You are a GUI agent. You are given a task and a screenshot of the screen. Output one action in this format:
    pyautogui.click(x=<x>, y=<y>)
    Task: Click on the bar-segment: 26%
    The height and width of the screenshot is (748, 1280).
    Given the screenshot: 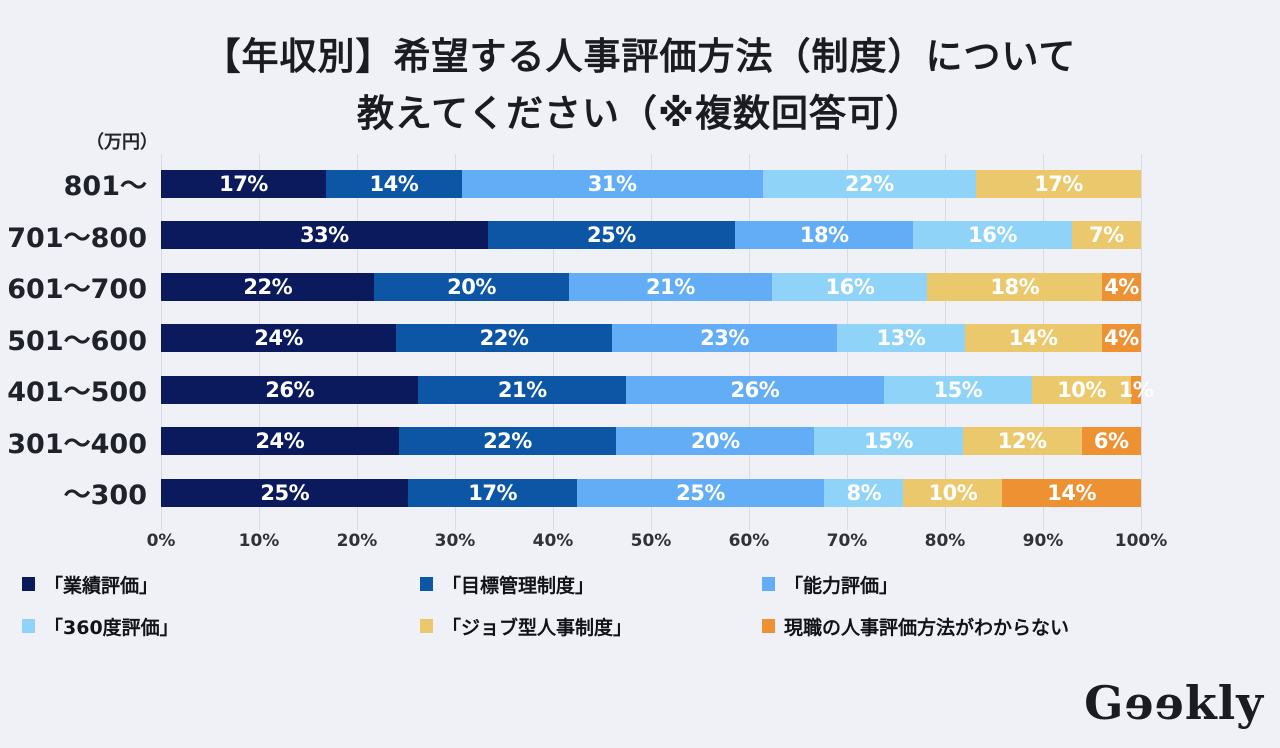 What is the action you would take?
    pyautogui.click(x=290, y=389)
    